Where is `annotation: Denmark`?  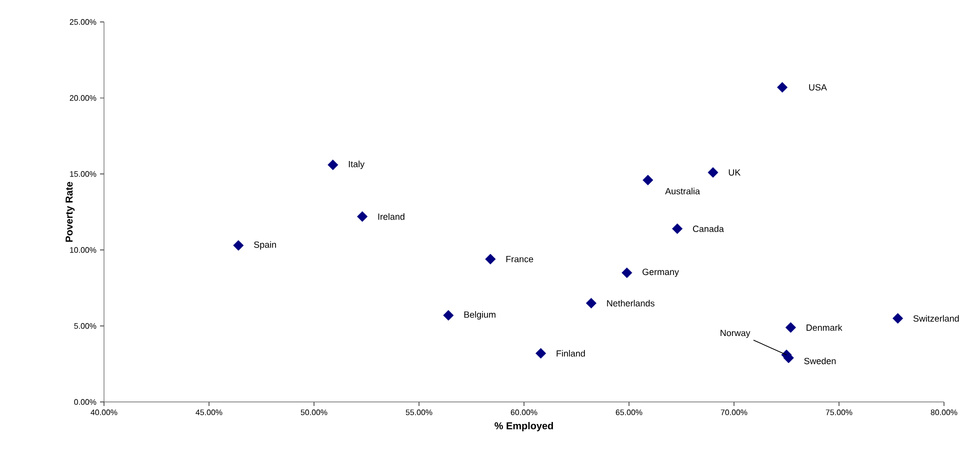 annotation: Denmark is located at coordinates (824, 327).